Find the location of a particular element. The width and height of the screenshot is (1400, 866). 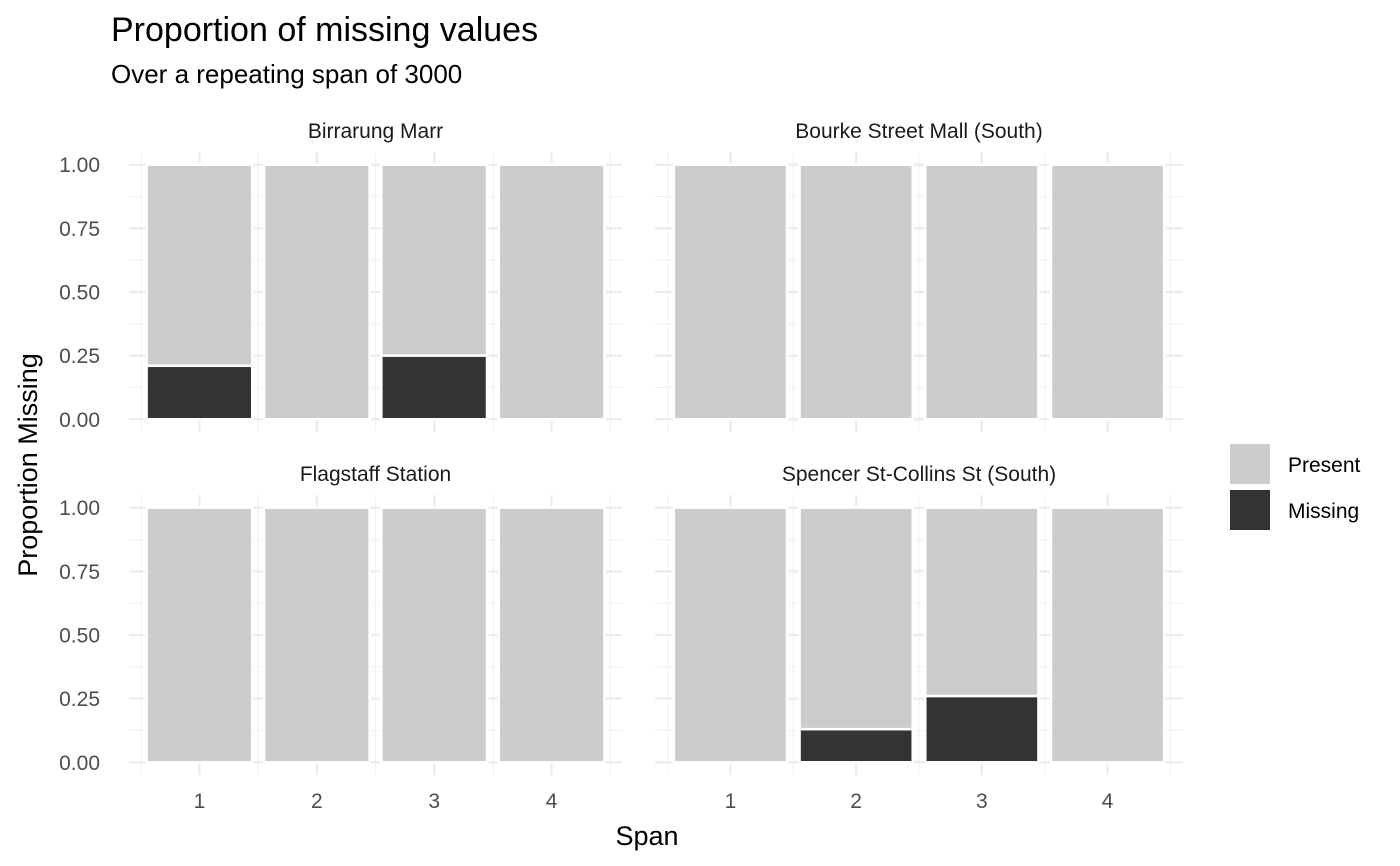

facet-strip-label: Birrarung Marr is located at coordinates (375, 131).